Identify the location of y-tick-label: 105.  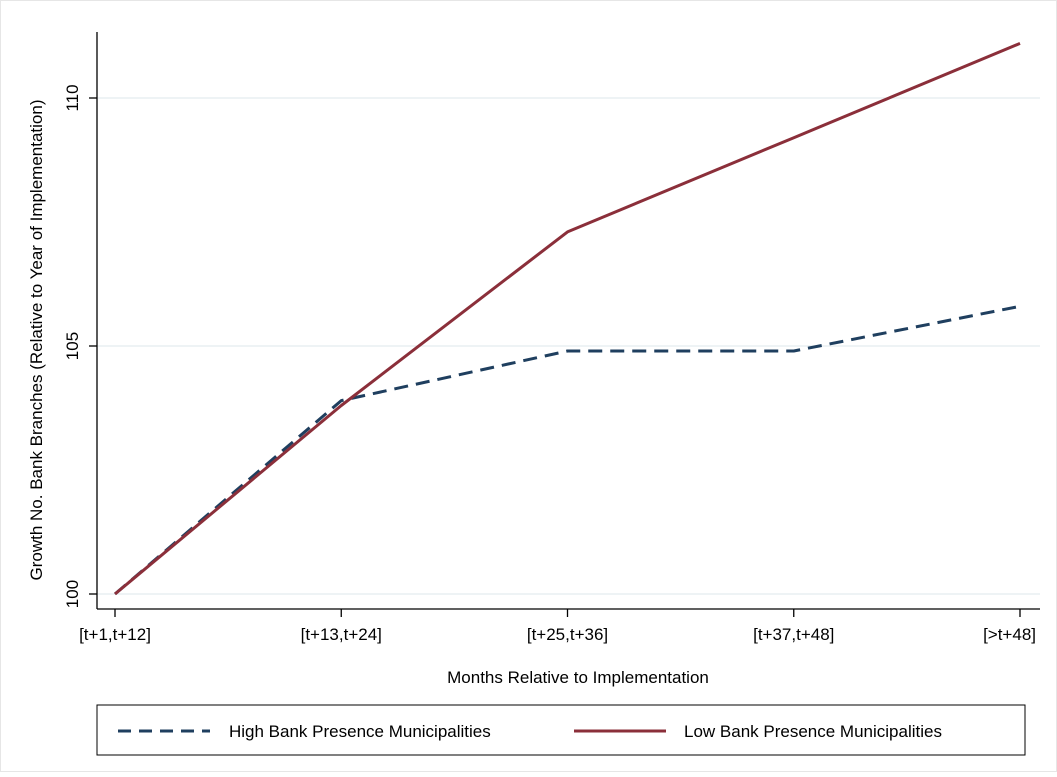
(72, 346).